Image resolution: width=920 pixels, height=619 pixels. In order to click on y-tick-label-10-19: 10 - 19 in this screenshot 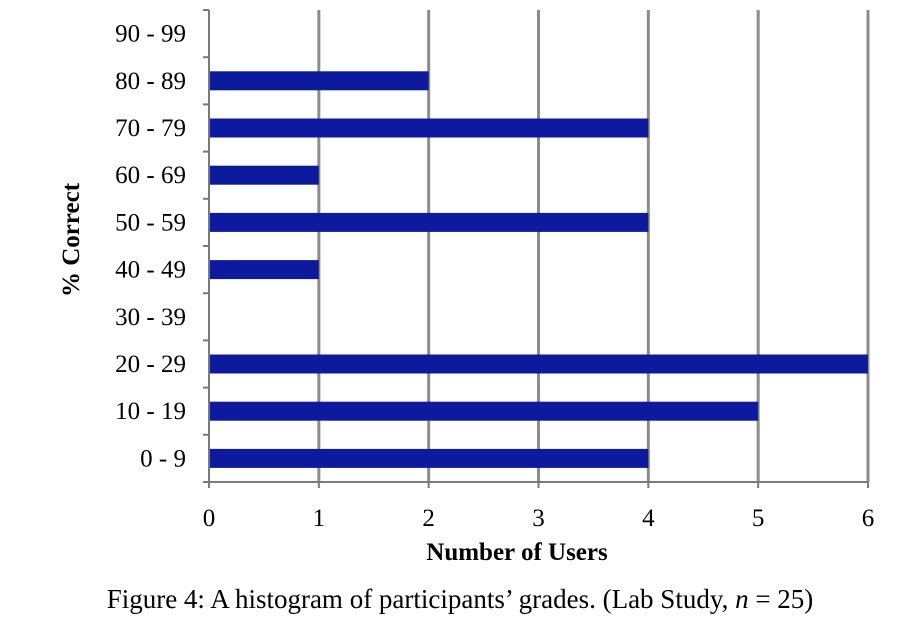, I will do `click(150, 411)`.